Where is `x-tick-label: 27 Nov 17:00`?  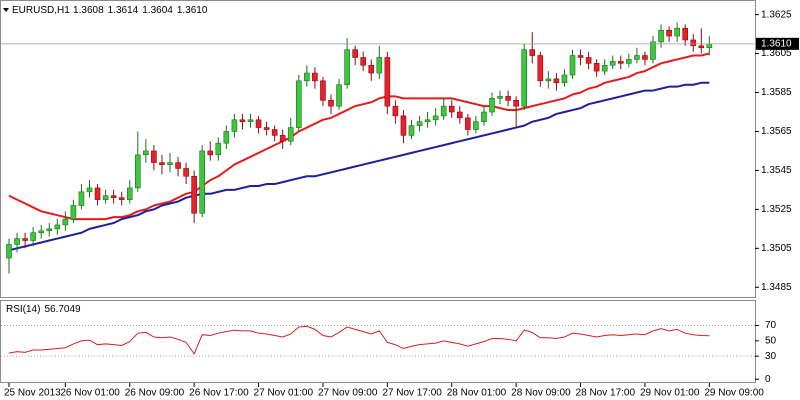
x-tick-label: 27 Nov 17:00 is located at coordinates (412, 393).